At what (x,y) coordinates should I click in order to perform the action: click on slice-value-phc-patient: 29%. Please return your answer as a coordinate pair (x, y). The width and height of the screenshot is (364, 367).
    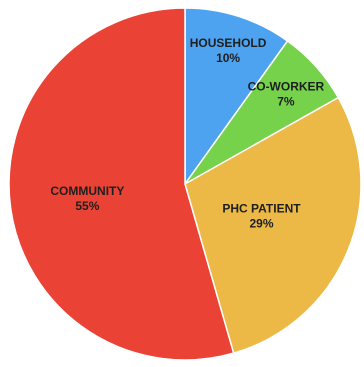
    Looking at the image, I should click on (261, 223).